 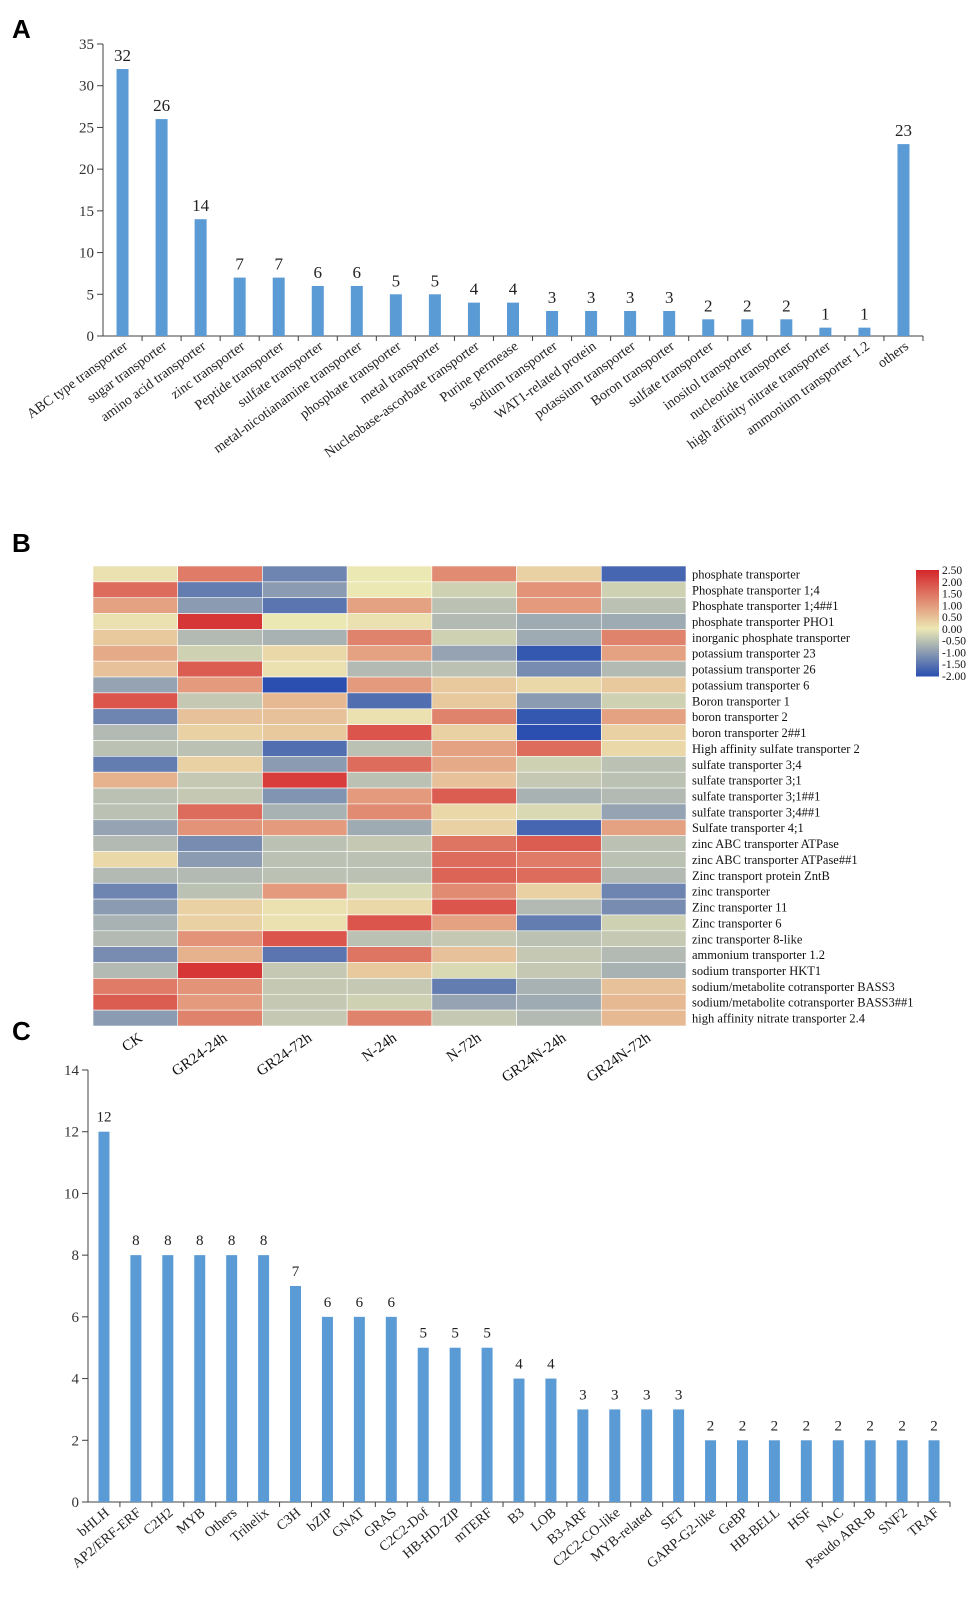 I want to click on heatmap-row-label: sodium/metabolite cotransporter BASS3##1, so click(x=803, y=1003).